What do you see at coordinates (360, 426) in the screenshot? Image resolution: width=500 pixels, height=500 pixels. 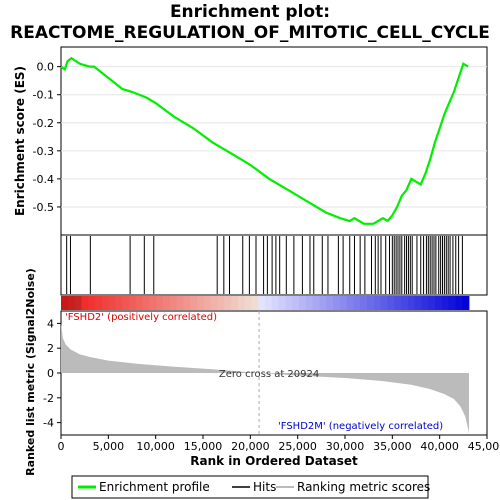 I see `negative-correlation-label: 'FSHD2M' (negatively correlated)` at bounding box center [360, 426].